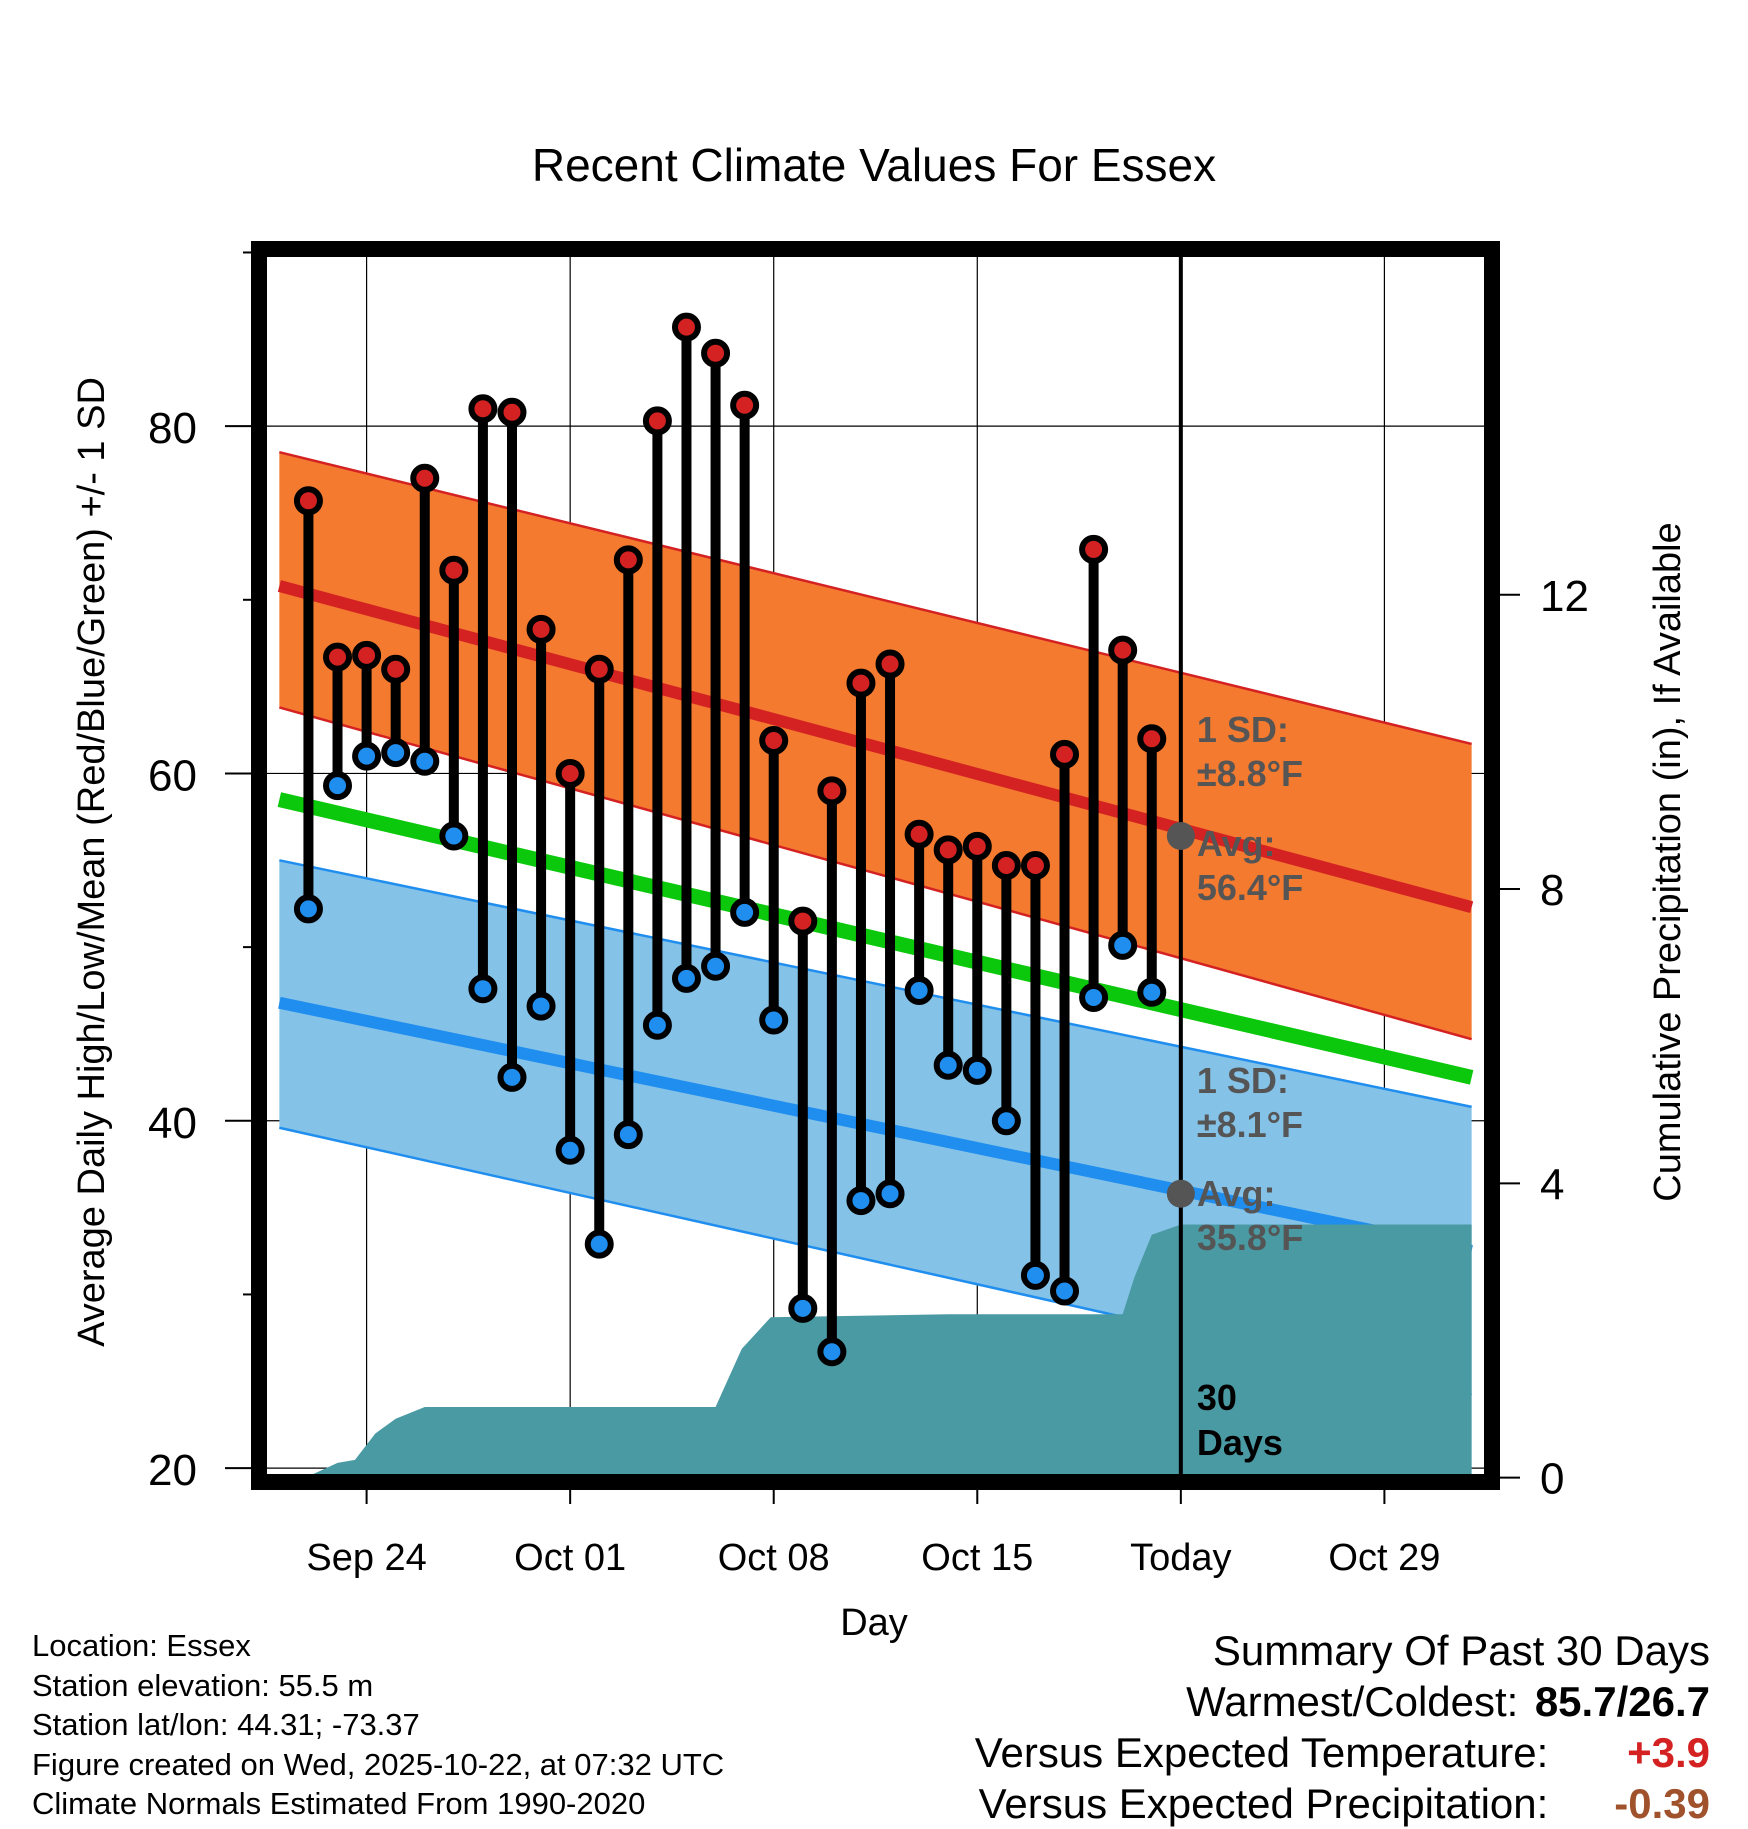 This screenshot has width=1748, height=1829. I want to click on x-tick-label: Oct 29, so click(1384, 1558).